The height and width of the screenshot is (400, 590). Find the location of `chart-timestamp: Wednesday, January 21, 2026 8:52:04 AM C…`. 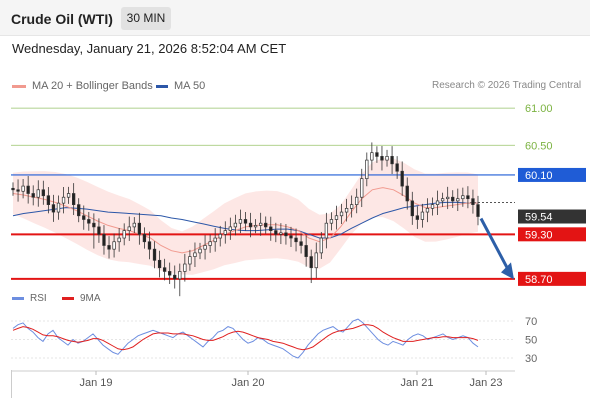

chart-timestamp: Wednesday, January 21, 2026 8:52:04 AM C… is located at coordinates (149, 48).